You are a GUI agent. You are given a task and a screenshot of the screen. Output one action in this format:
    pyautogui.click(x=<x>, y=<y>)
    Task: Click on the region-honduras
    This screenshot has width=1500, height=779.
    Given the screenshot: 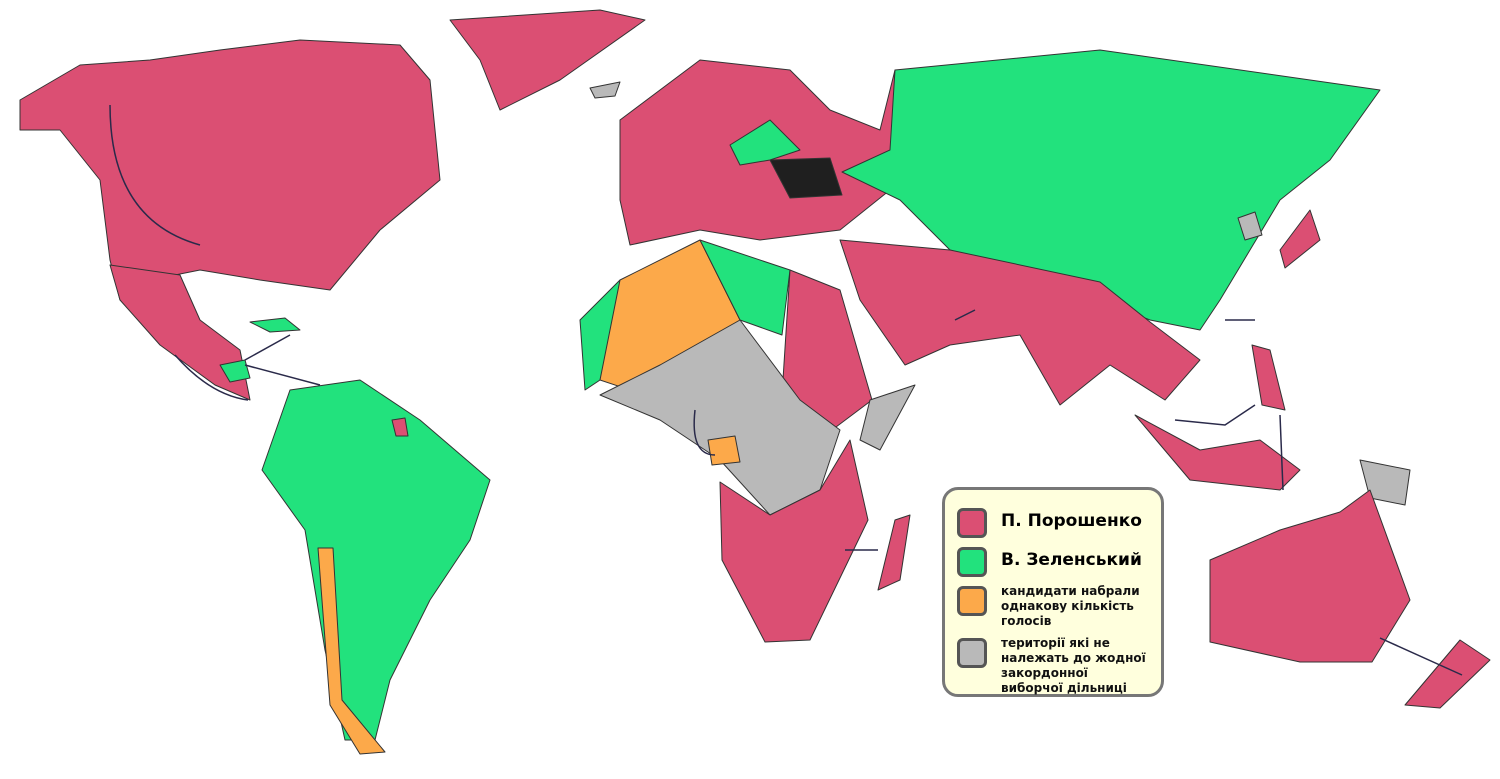 What is the action you would take?
    pyautogui.click(x=235, y=371)
    